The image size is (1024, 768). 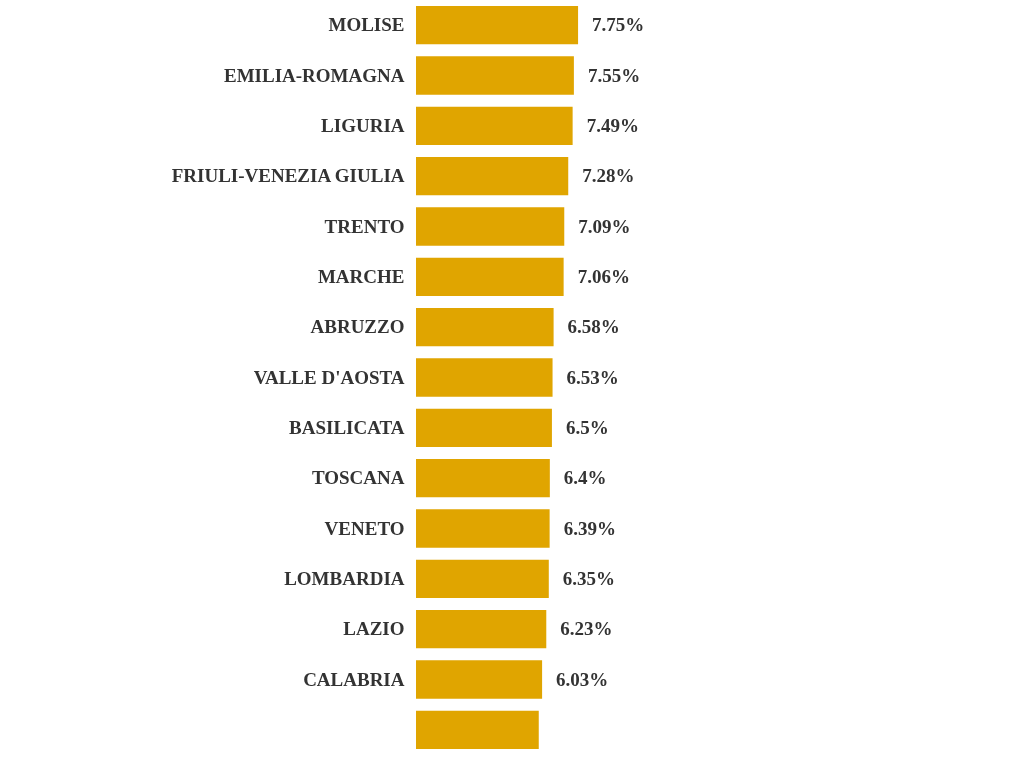 I want to click on data-label: 7.28%, so click(x=608, y=176).